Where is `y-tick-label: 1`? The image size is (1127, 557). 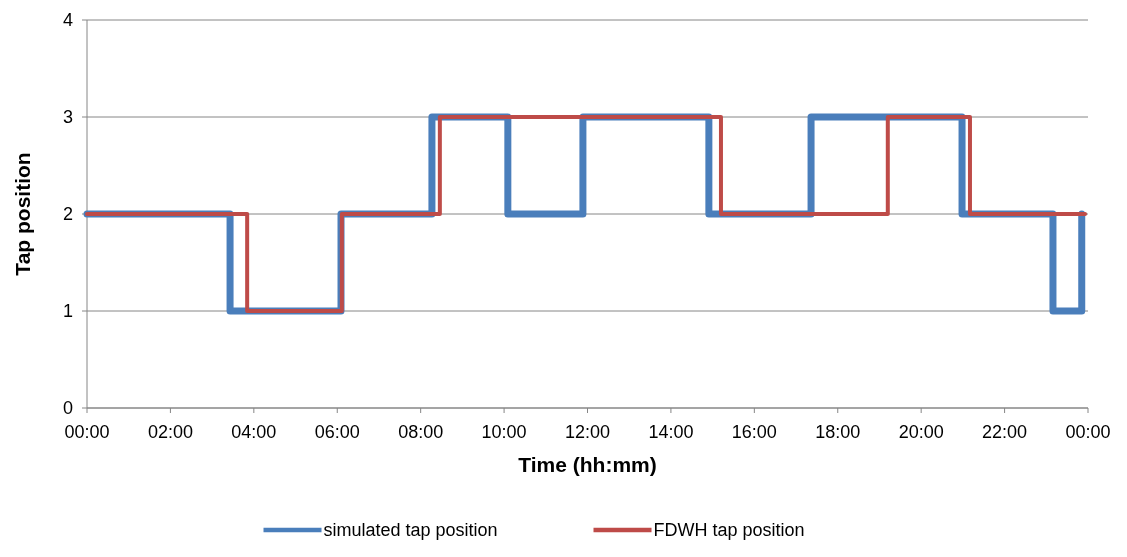
y-tick-label: 1 is located at coordinates (67, 311).